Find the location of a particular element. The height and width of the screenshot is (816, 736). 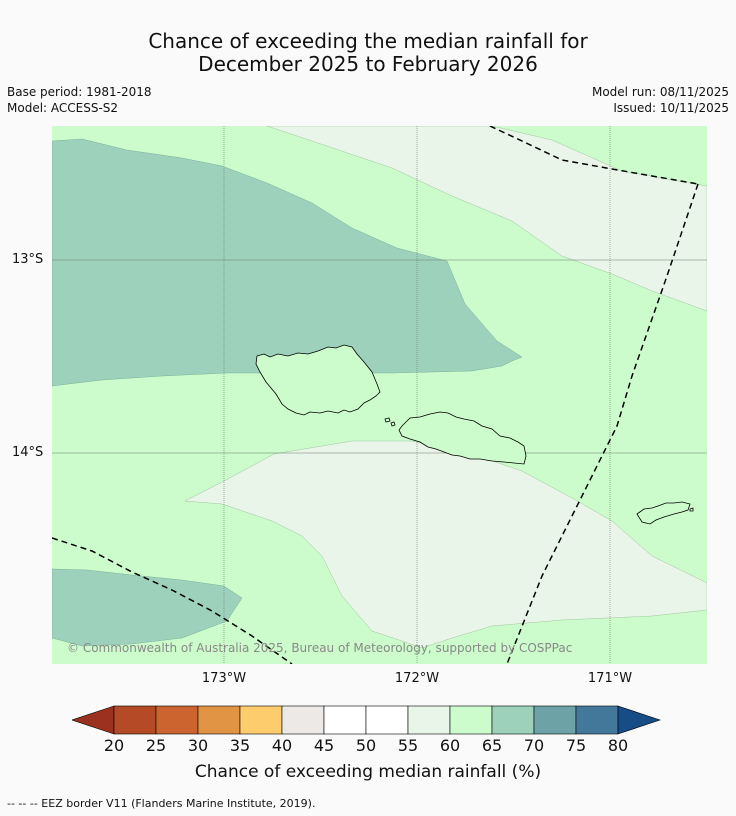

issued-date: Issued: 10/11/2025 is located at coordinates (671, 108).